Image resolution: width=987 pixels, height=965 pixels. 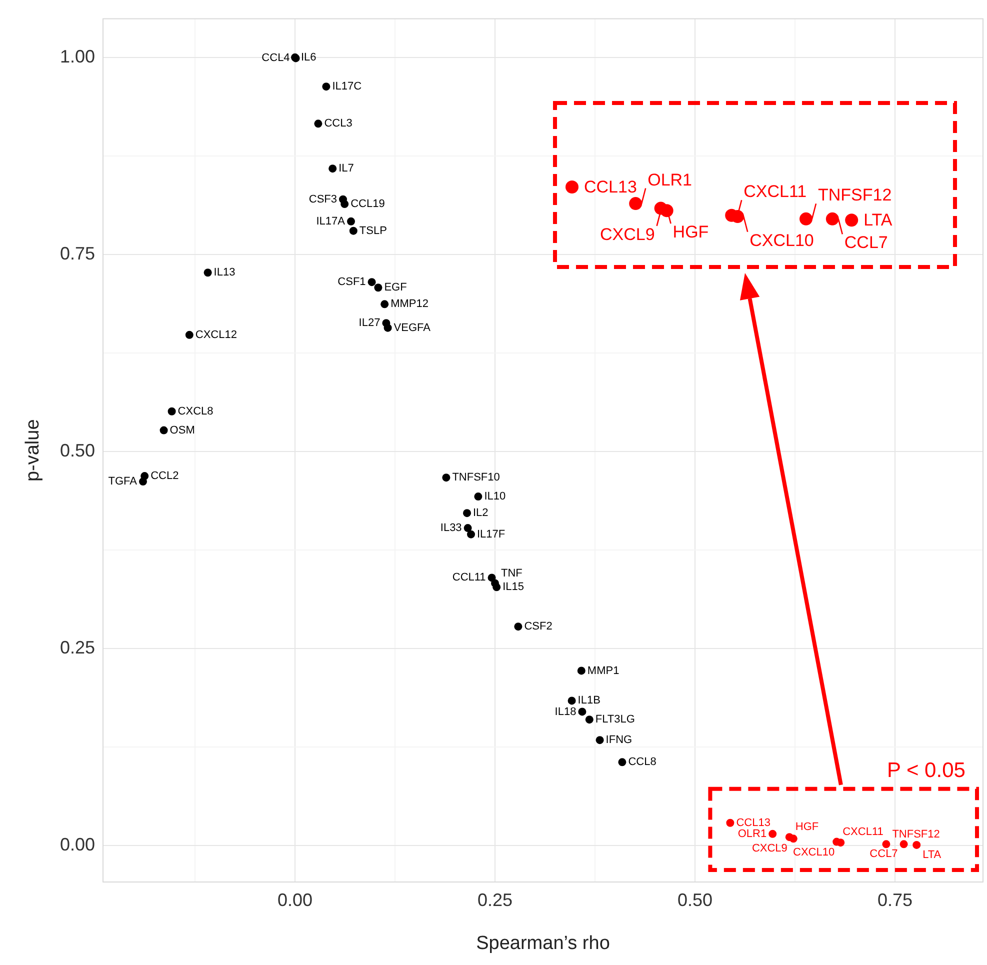 I want to click on x-tick-label: 0.25, so click(x=495, y=900).